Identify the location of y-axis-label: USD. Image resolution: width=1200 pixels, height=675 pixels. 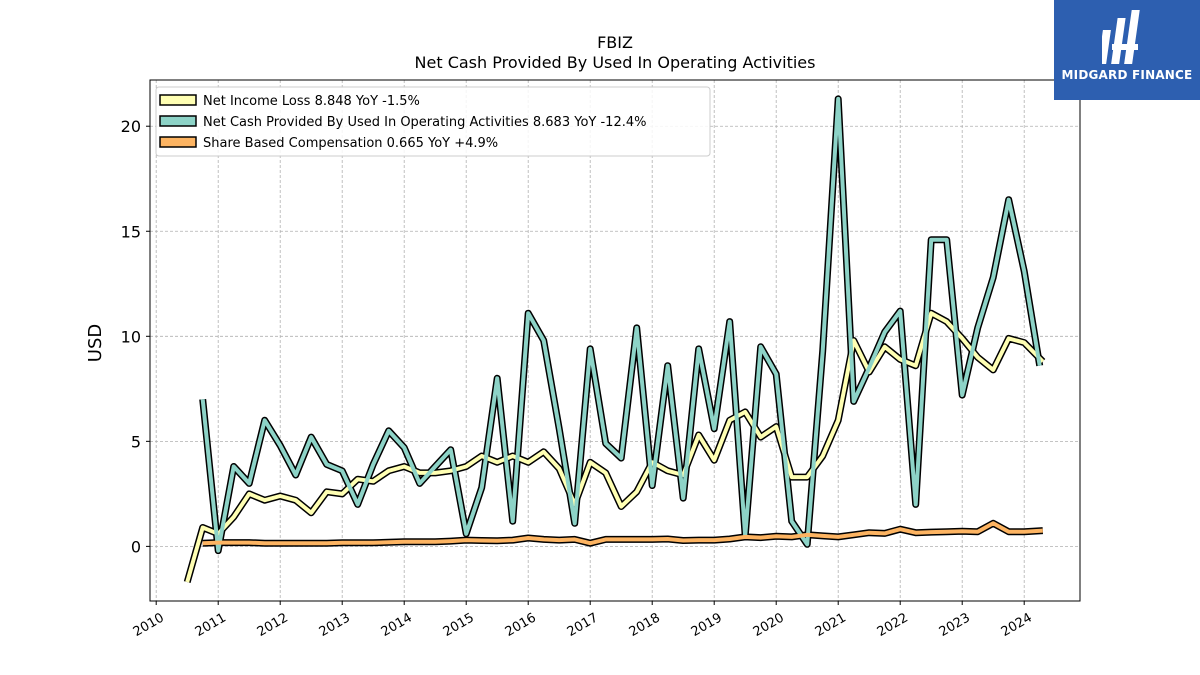
(95, 343).